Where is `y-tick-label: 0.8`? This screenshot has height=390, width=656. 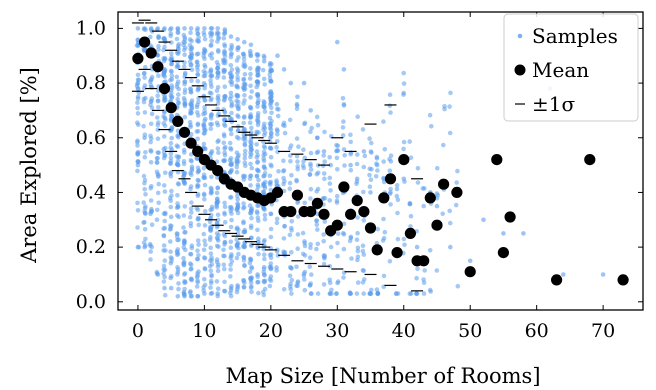
y-tick-label: 0.8 is located at coordinates (91, 83).